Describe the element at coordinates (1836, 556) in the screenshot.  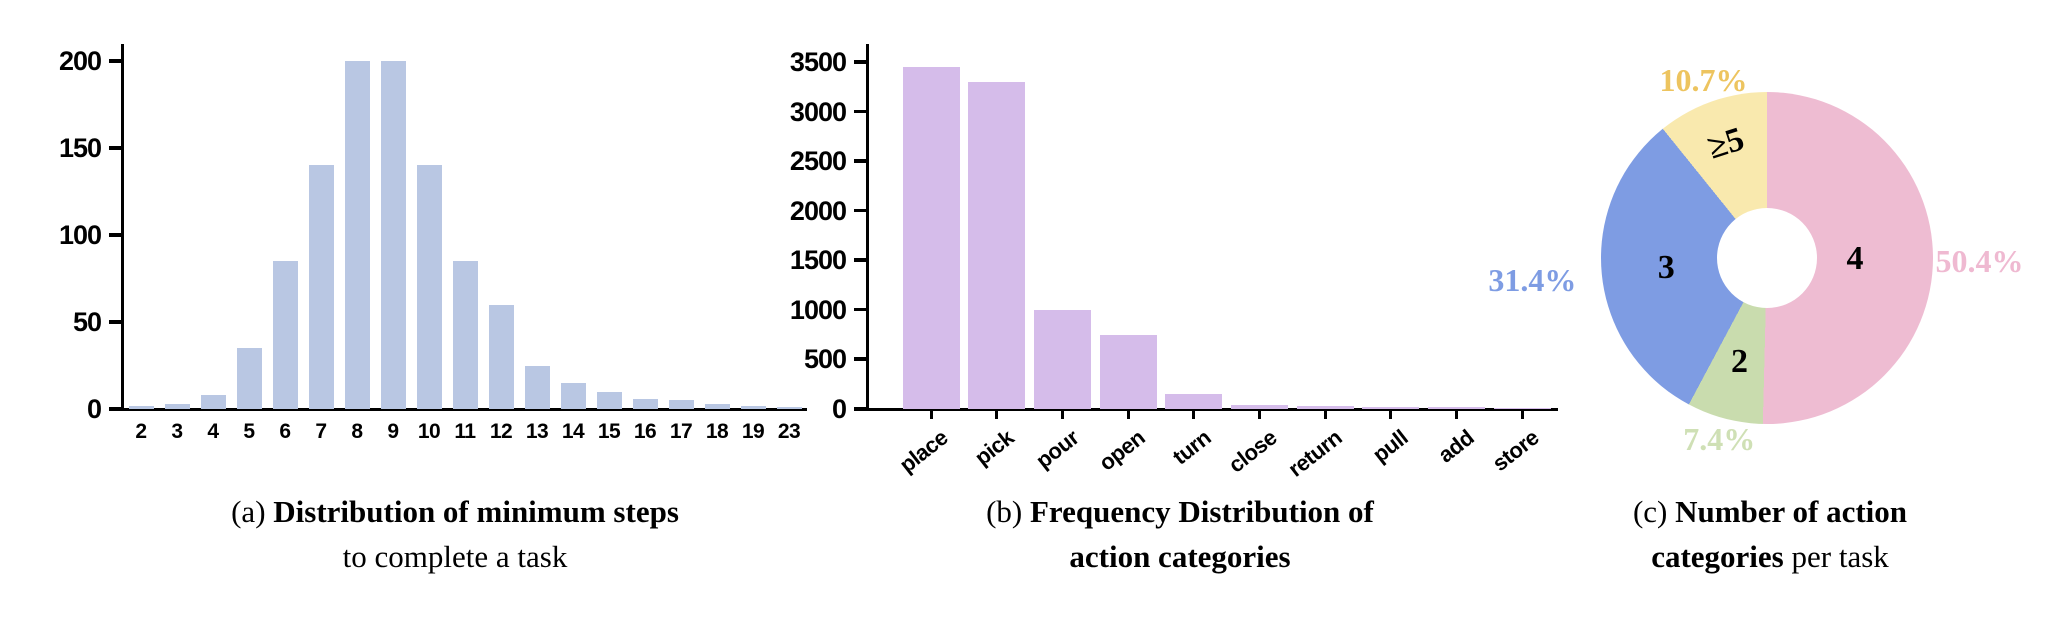
I see `caption-c-line2-rest: per task` at that location.